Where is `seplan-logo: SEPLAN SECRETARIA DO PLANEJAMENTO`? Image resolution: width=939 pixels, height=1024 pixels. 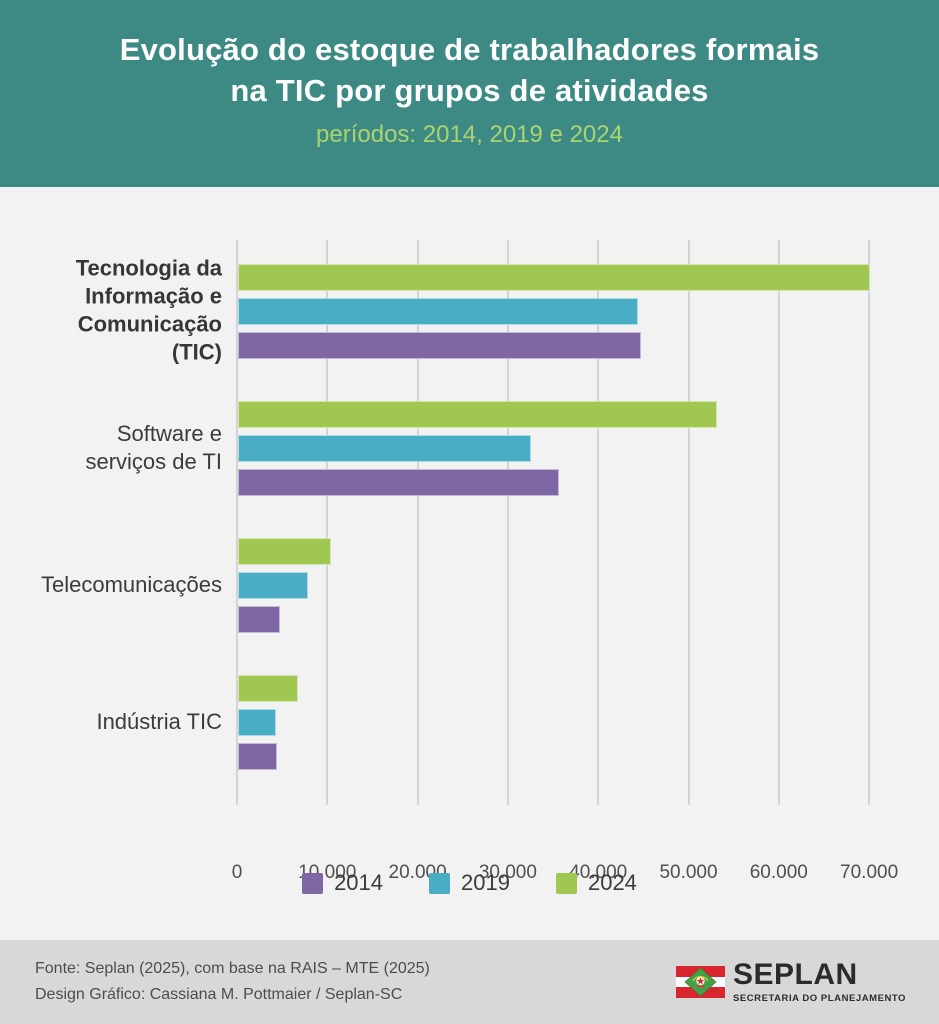 seplan-logo: SEPLAN SECRETARIA DO PLANEJAMENTO is located at coordinates (791, 982).